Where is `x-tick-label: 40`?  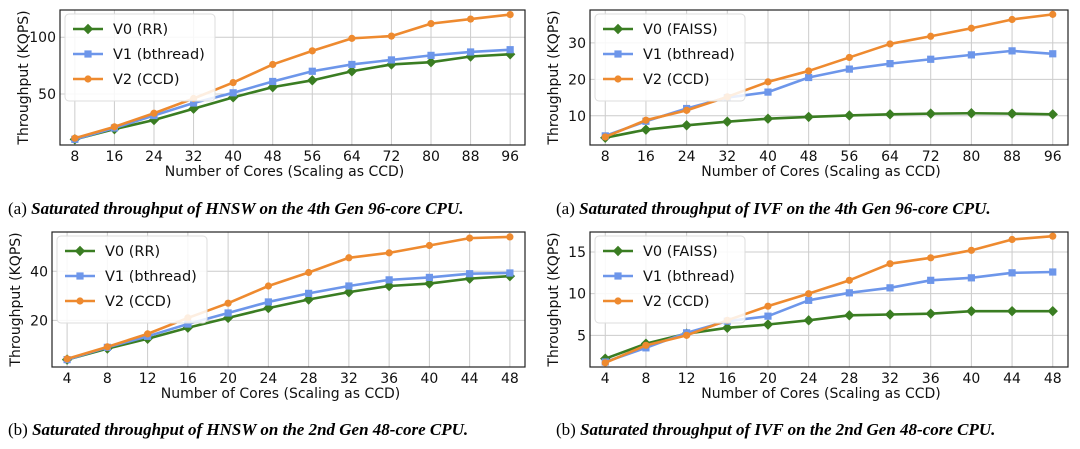 x-tick-label: 40 is located at coordinates (971, 379).